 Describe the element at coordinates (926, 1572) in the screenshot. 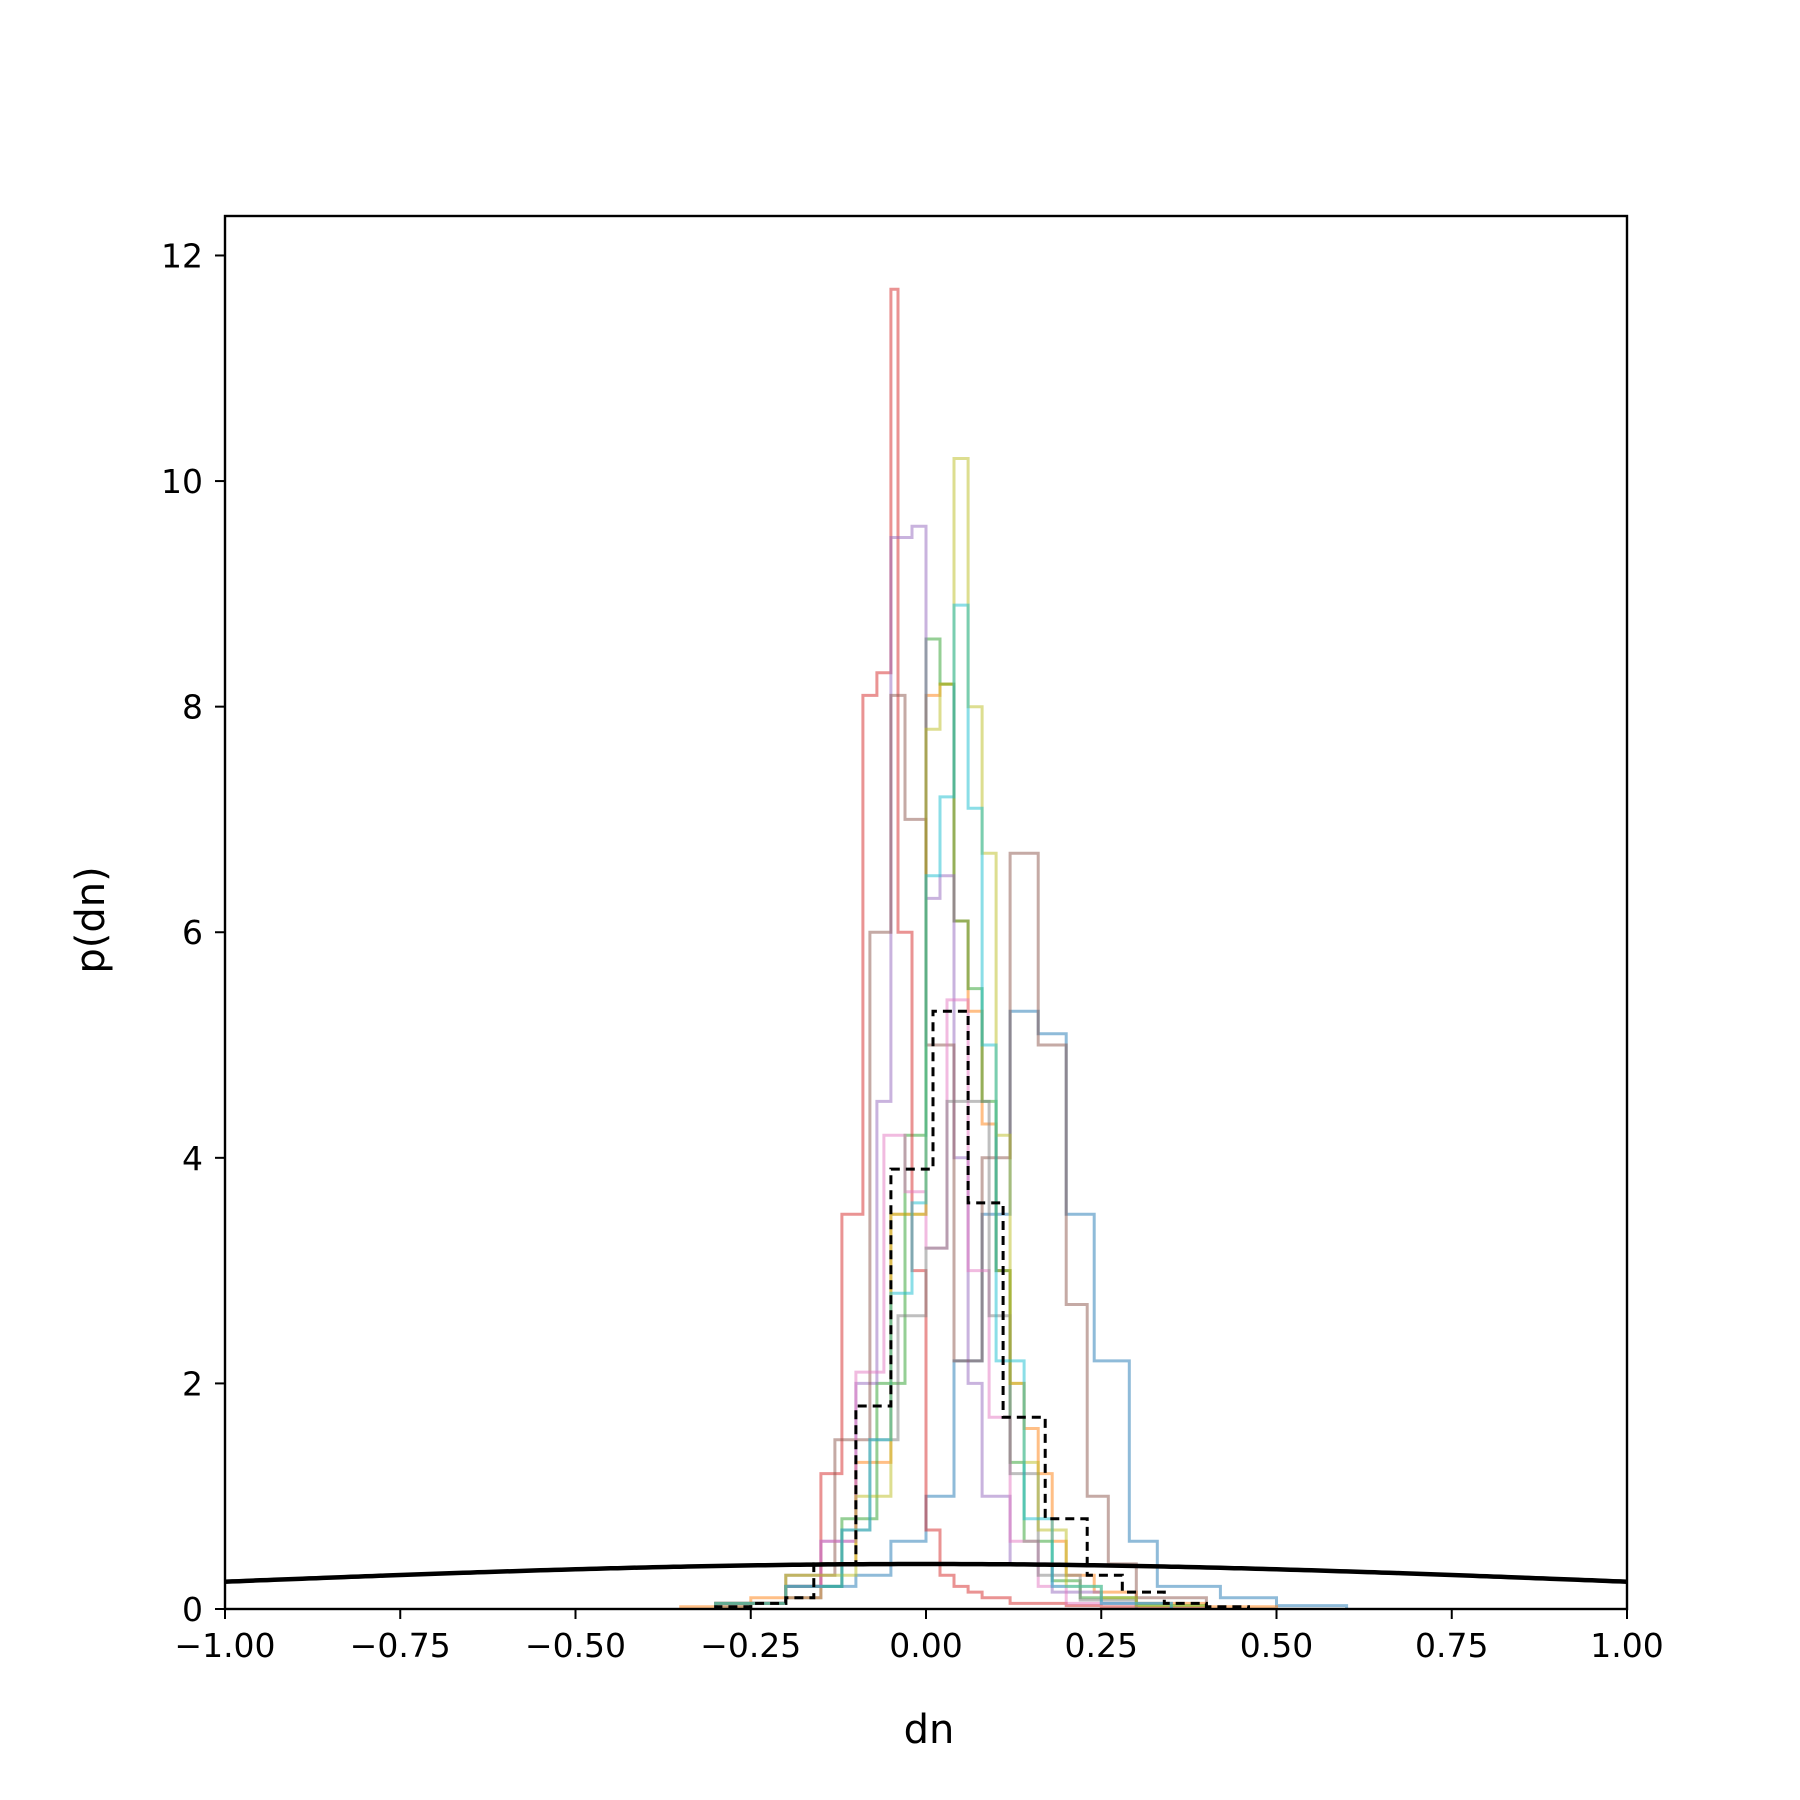

I see `prior-curve` at that location.